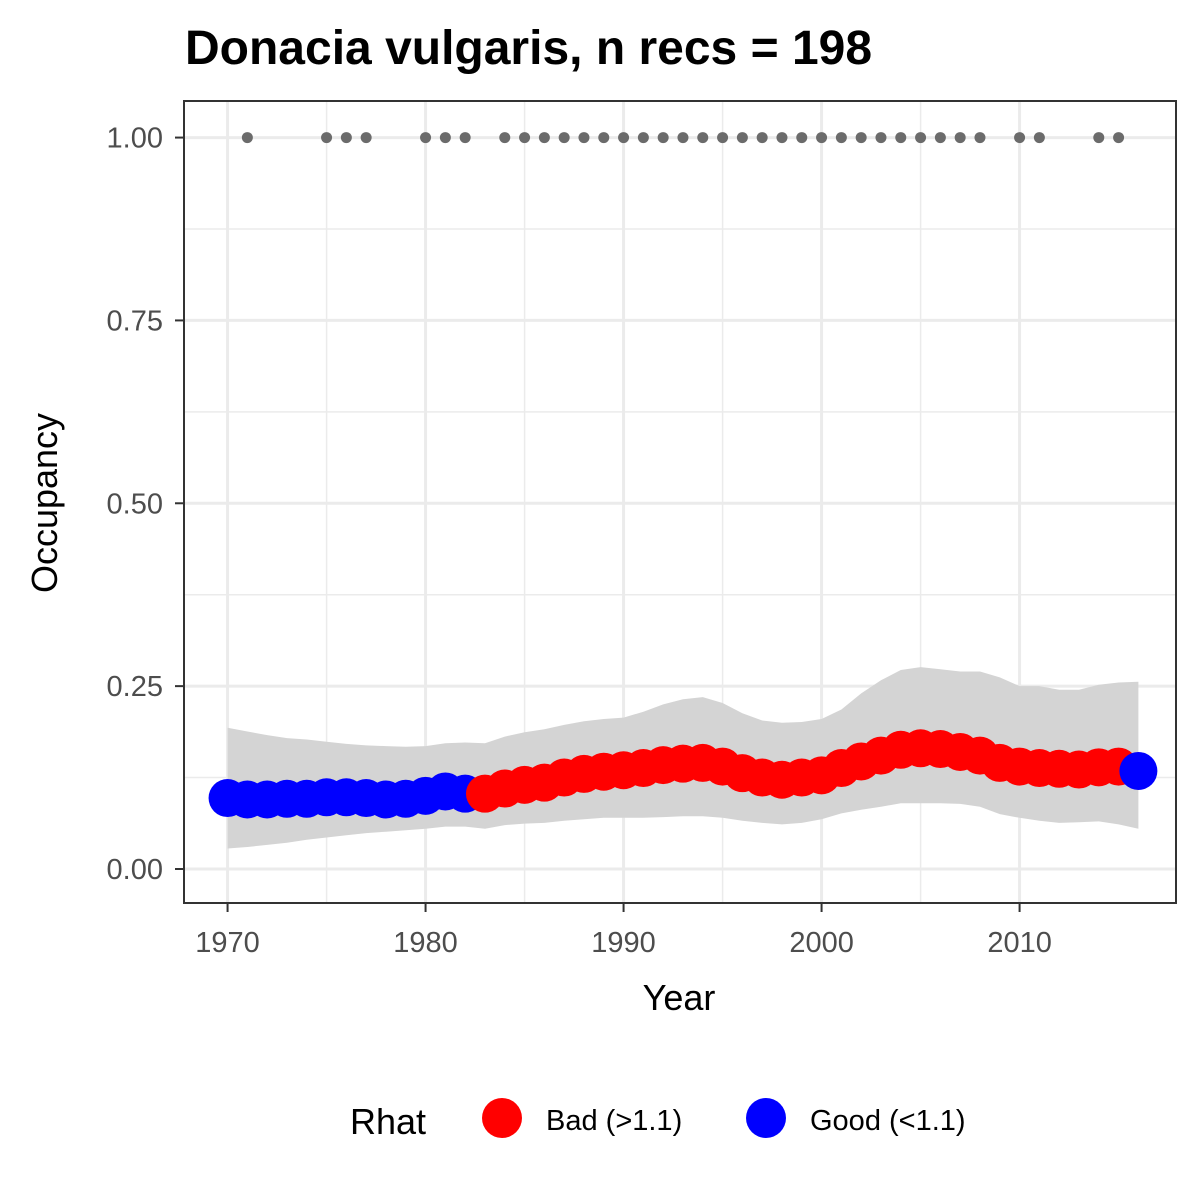 This screenshot has width=1200, height=1200. What do you see at coordinates (614, 1121) in the screenshot?
I see `legend-label-bad: Bad (>1.1)` at bounding box center [614, 1121].